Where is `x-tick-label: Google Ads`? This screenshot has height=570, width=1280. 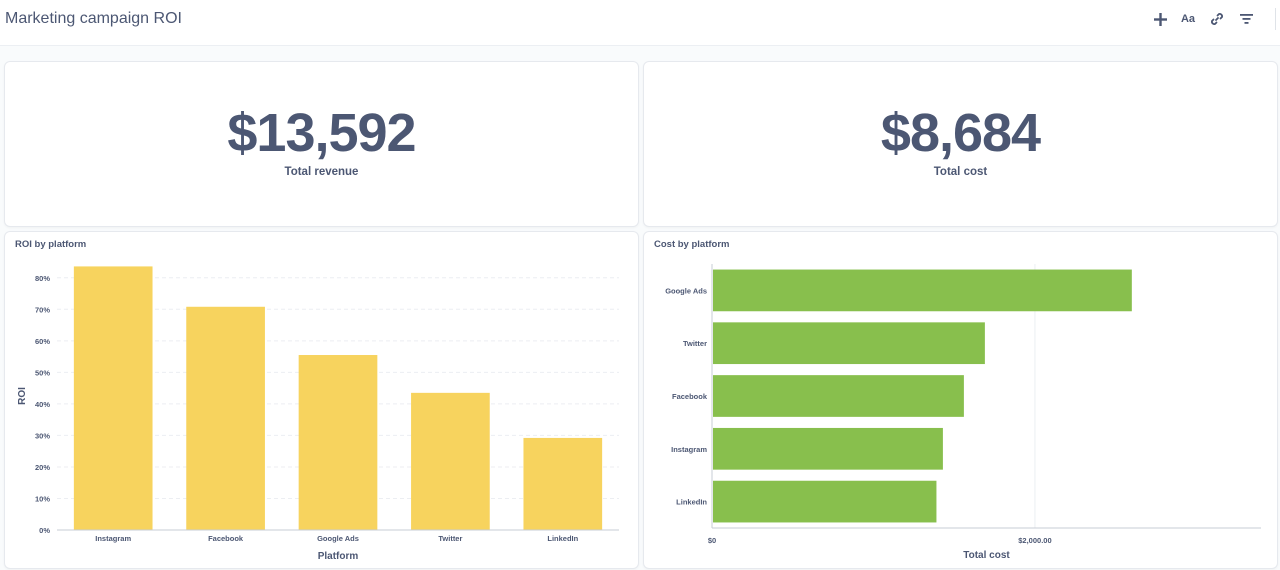 x-tick-label: Google Ads is located at coordinates (338, 538).